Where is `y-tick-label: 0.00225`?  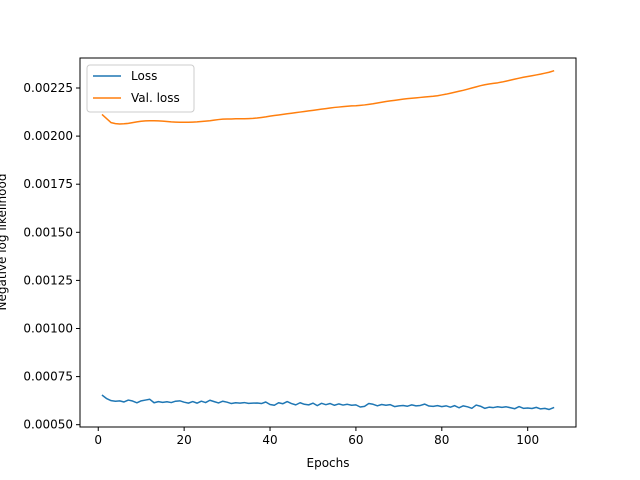
y-tick-label: 0.00225 is located at coordinates (48, 88).